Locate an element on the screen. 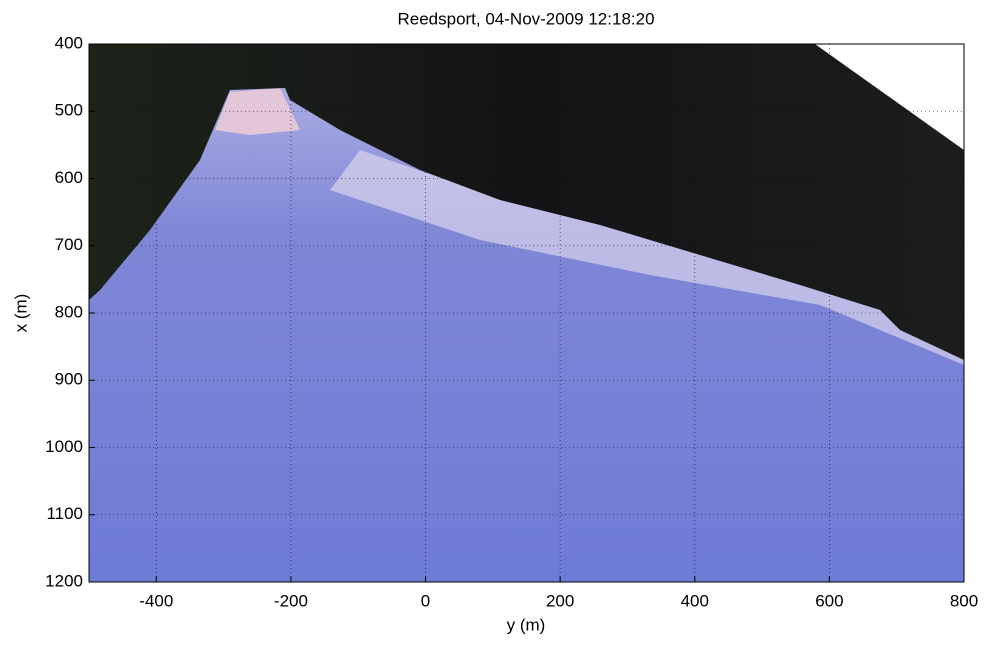  x-tick-label: -400 is located at coordinates (156, 600).